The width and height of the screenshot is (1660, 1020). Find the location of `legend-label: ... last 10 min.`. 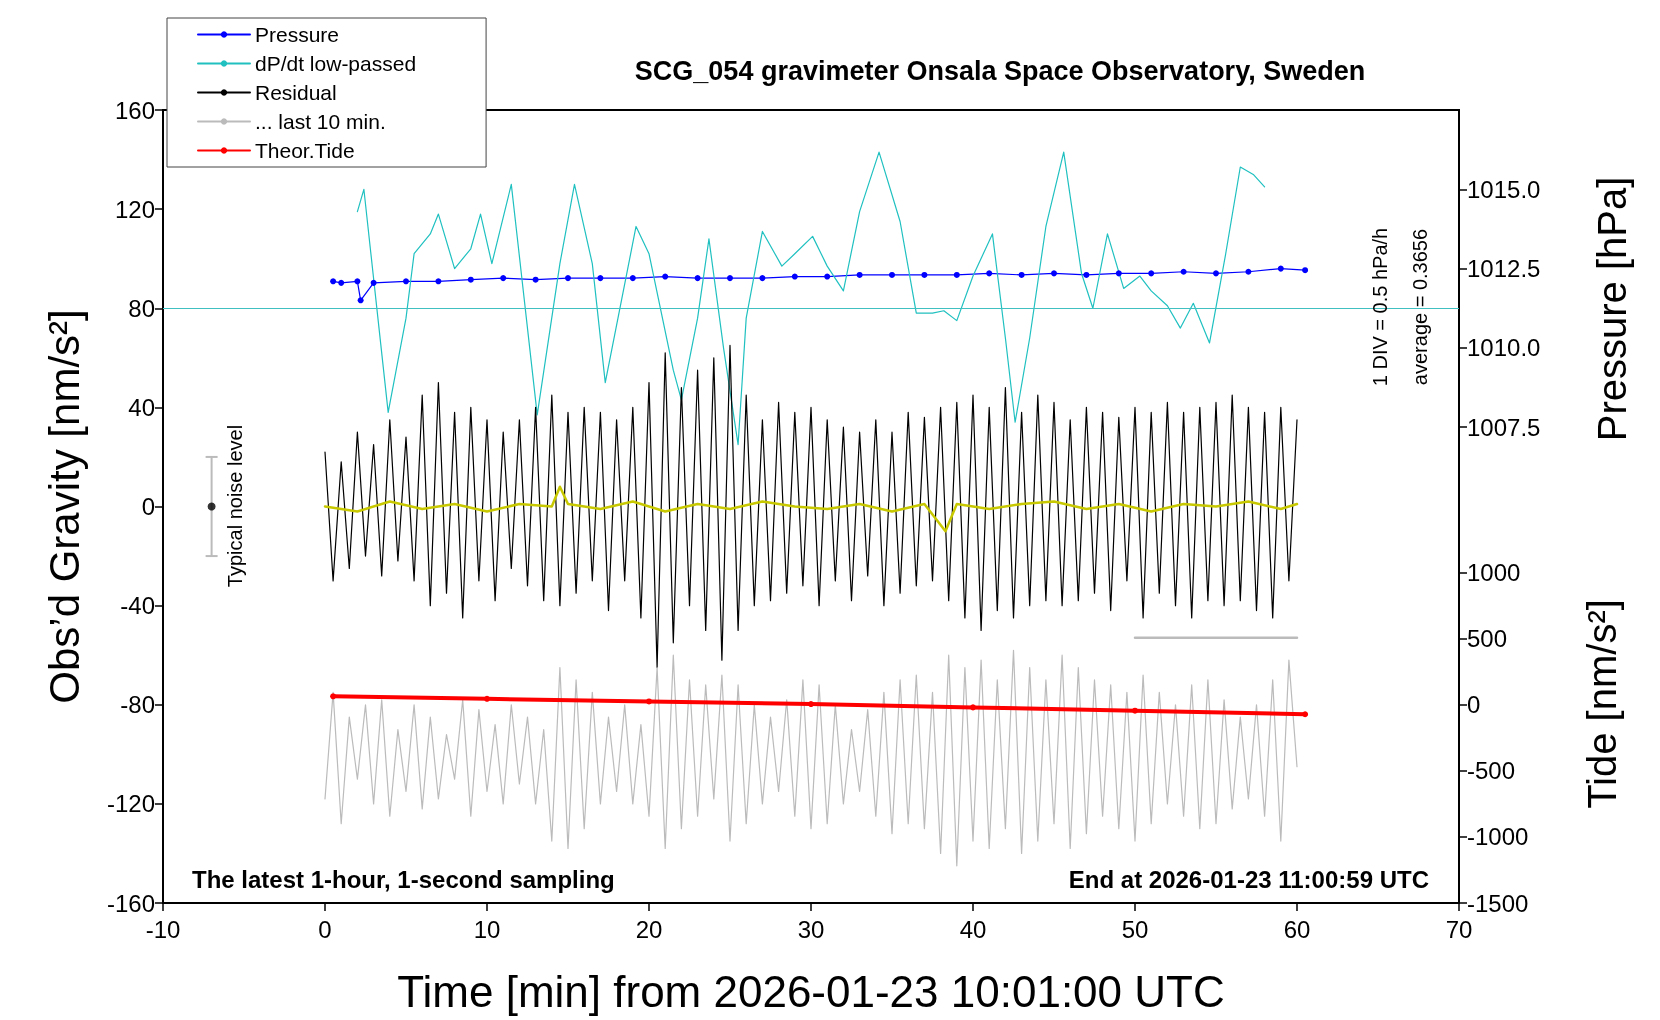

legend-label: ... last 10 min. is located at coordinates (320, 121).